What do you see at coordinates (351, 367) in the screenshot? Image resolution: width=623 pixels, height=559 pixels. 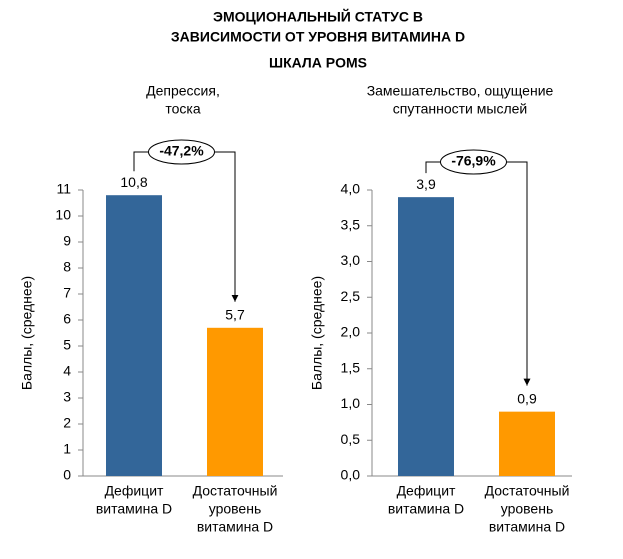 I see `y-tick-label: 1,5` at bounding box center [351, 367].